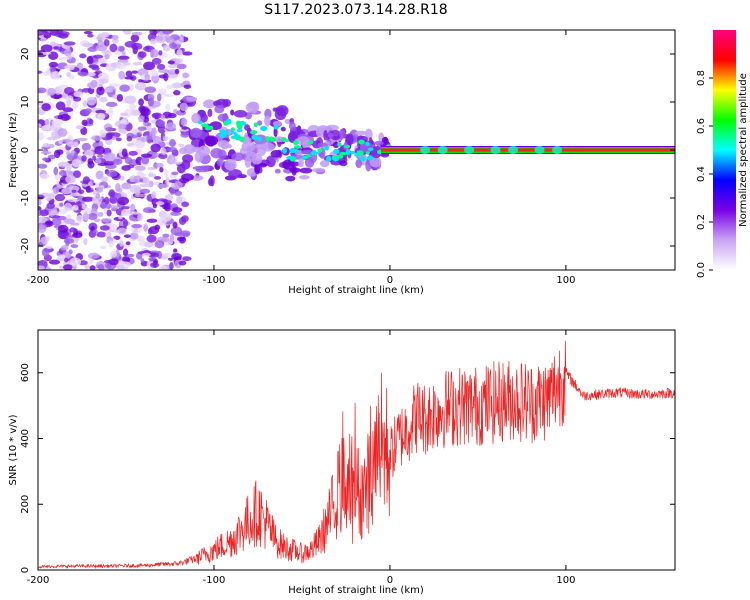 This screenshot has width=750, height=600. I want to click on spectrogram-x-tick-label: -200, so click(38, 280).